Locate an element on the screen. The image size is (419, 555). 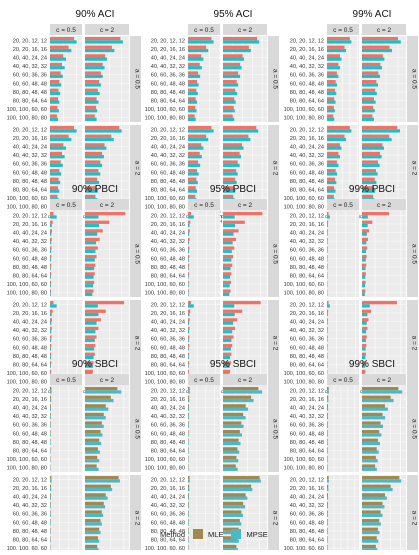
chart-title: 99% ACI is located at coordinates (372, 14).